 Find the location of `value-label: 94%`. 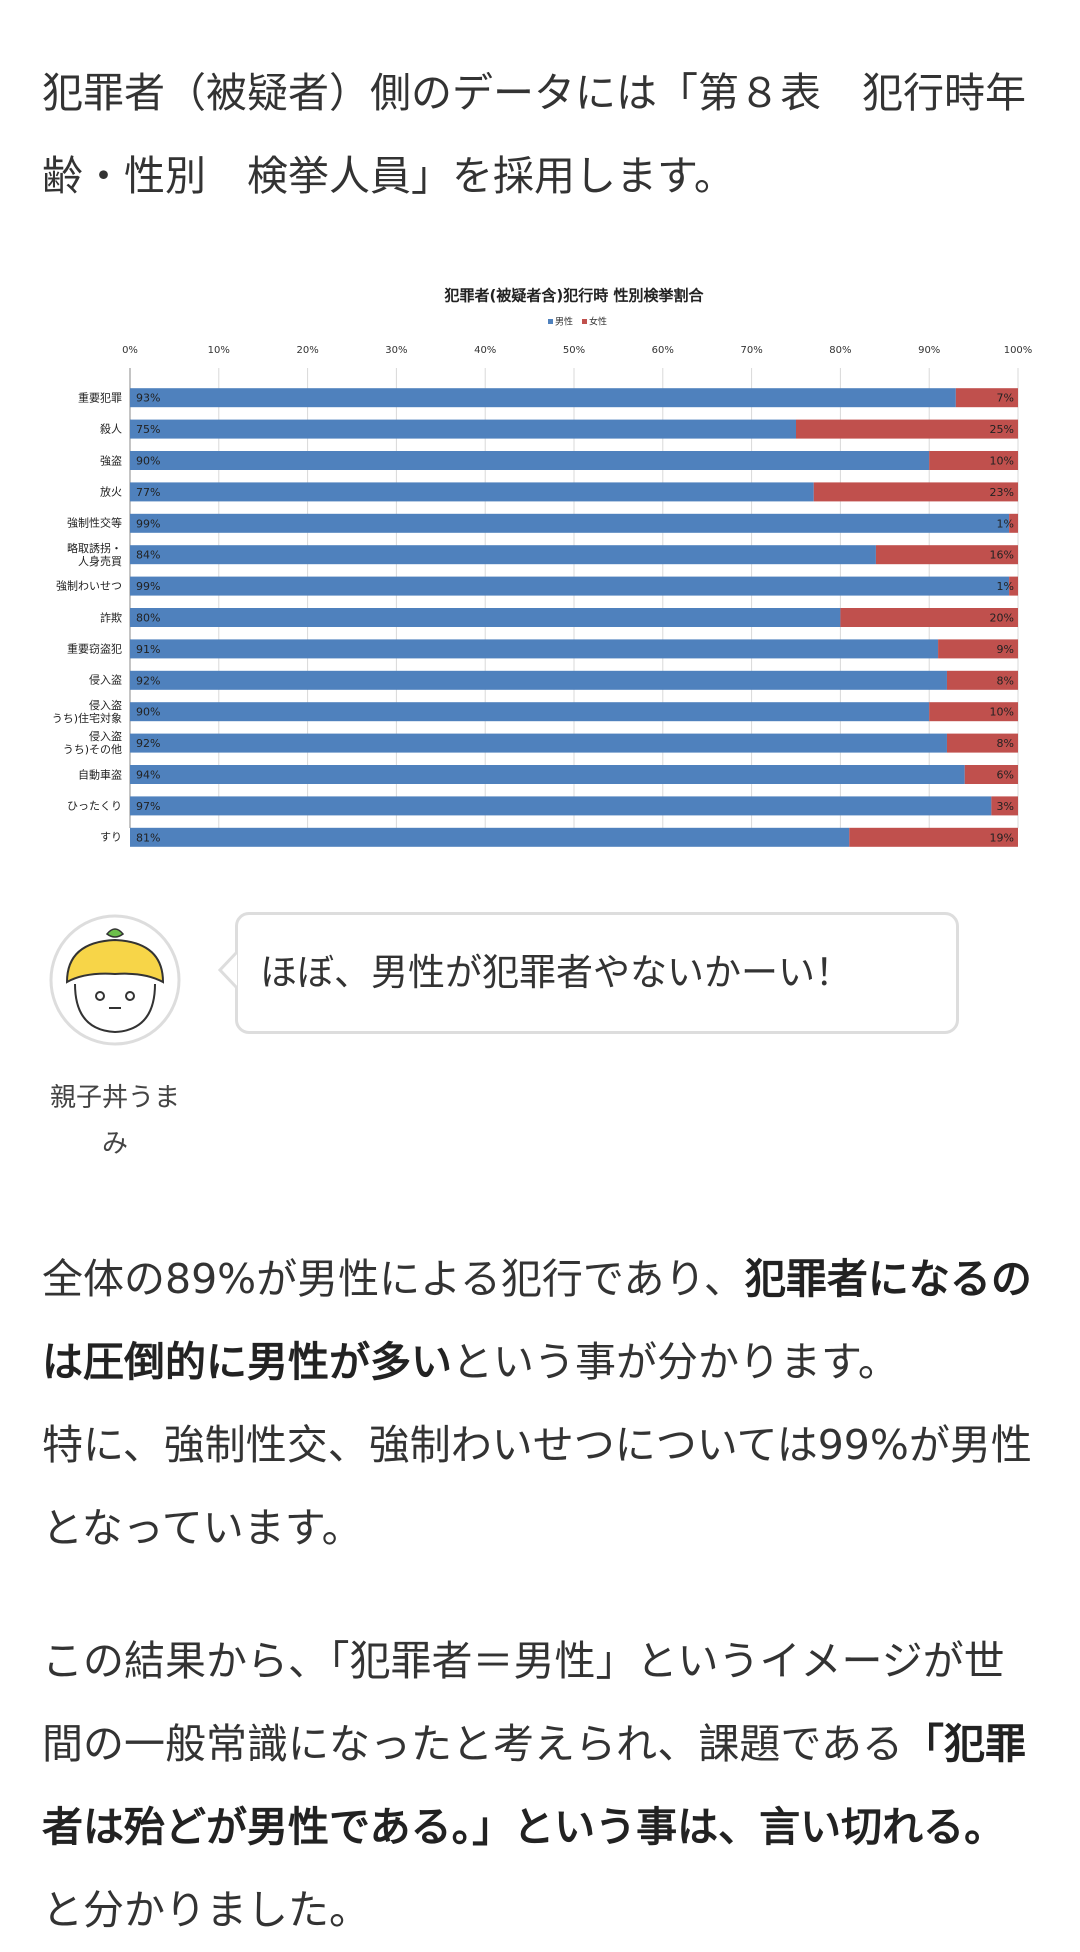

value-label: 94% is located at coordinates (148, 775).